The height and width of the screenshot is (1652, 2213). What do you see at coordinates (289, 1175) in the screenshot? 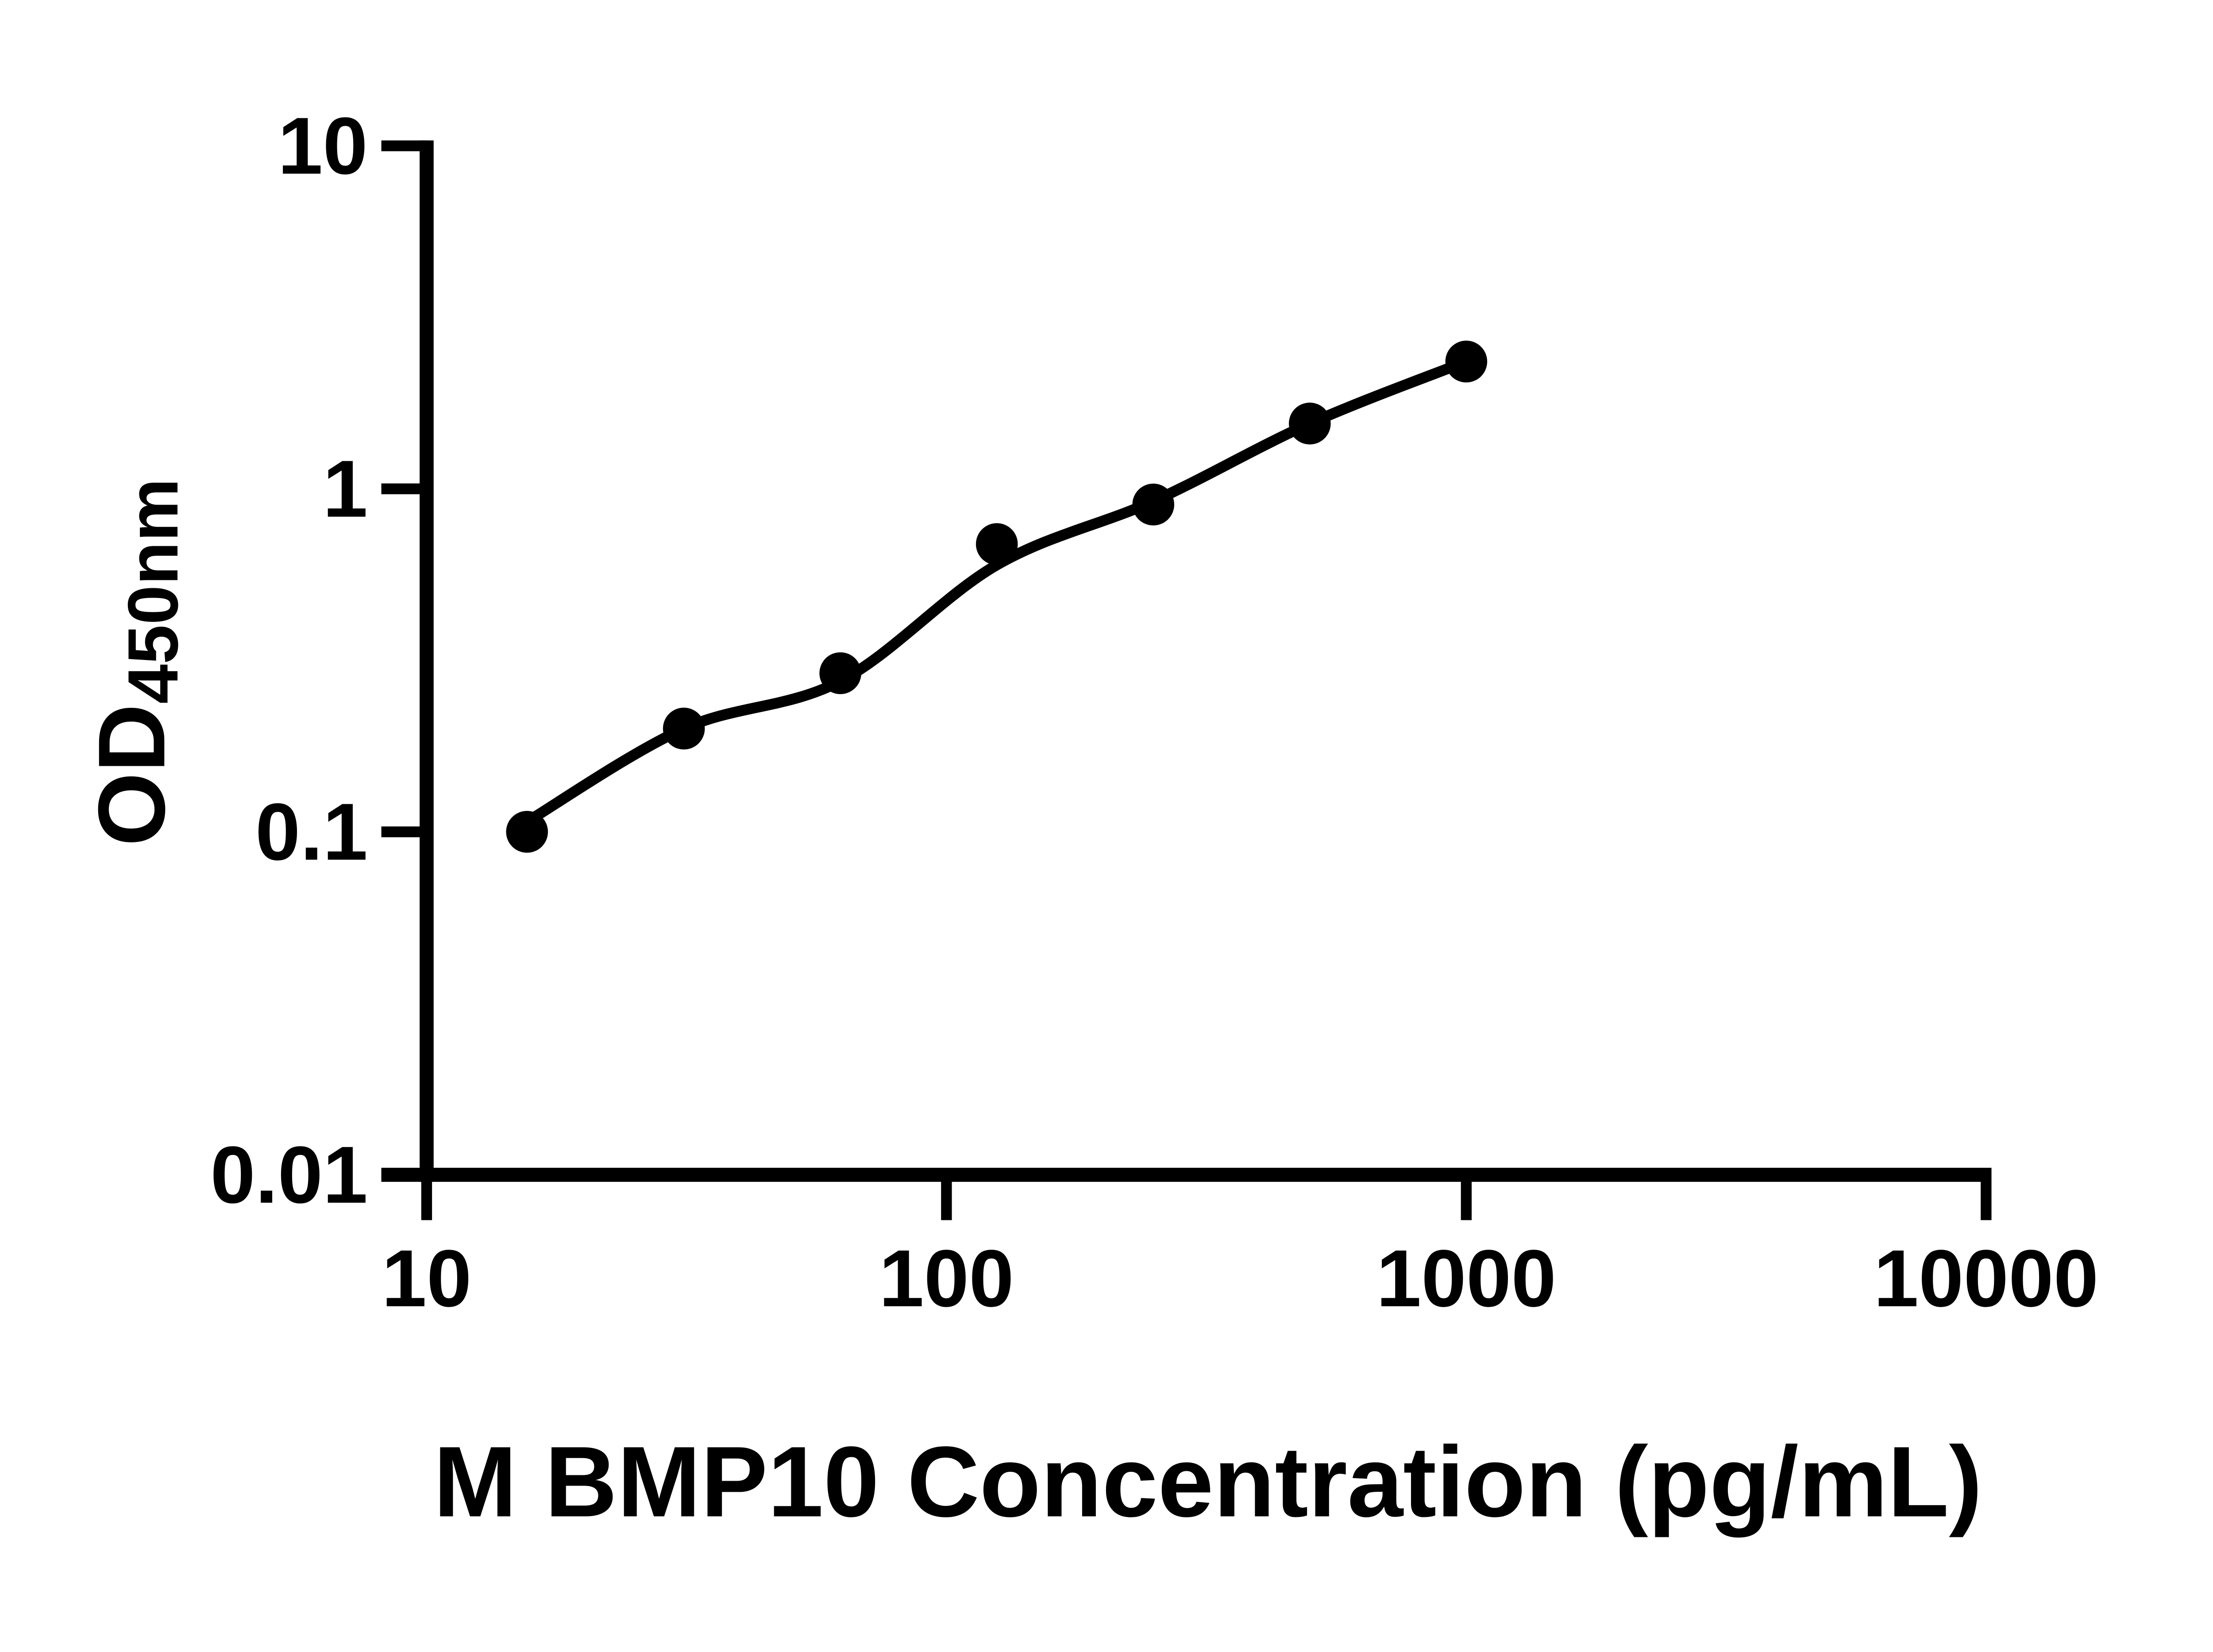
I see `y-tick-label: 0.01` at bounding box center [289, 1175].